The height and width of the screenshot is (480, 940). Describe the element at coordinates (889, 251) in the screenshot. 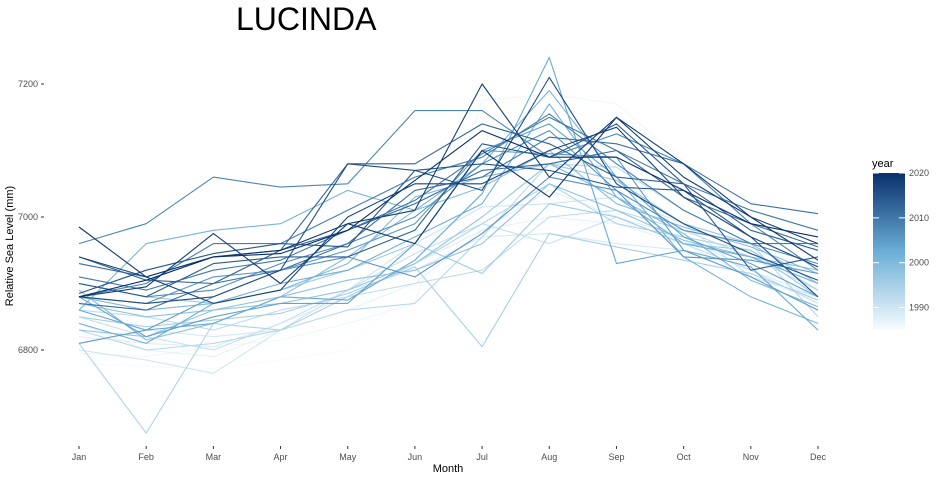

I see `legend-colorbar` at that location.